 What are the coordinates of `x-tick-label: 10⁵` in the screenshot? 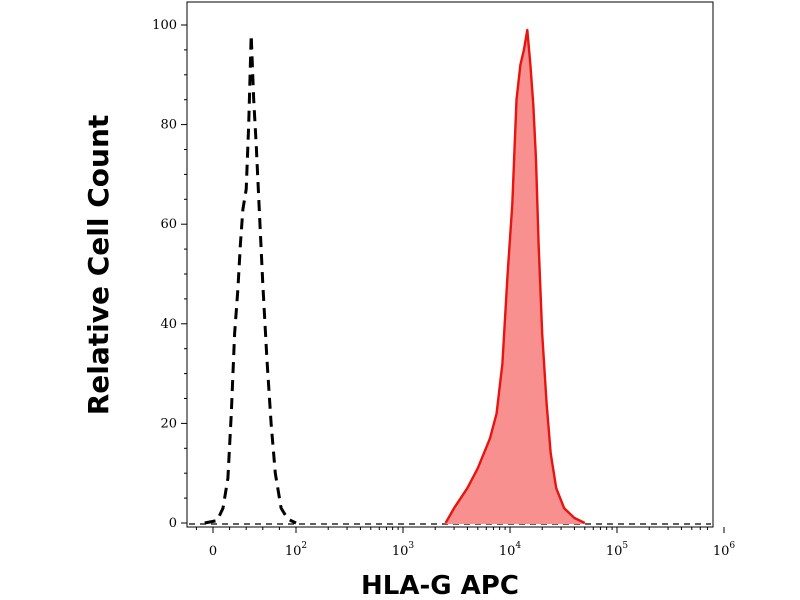 It's located at (617, 550).